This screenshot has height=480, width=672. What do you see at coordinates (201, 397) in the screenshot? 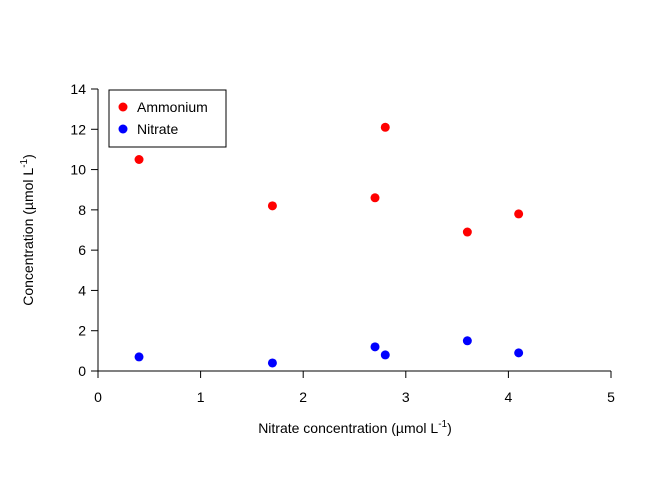
I see `x-tick-label: 1` at bounding box center [201, 397].